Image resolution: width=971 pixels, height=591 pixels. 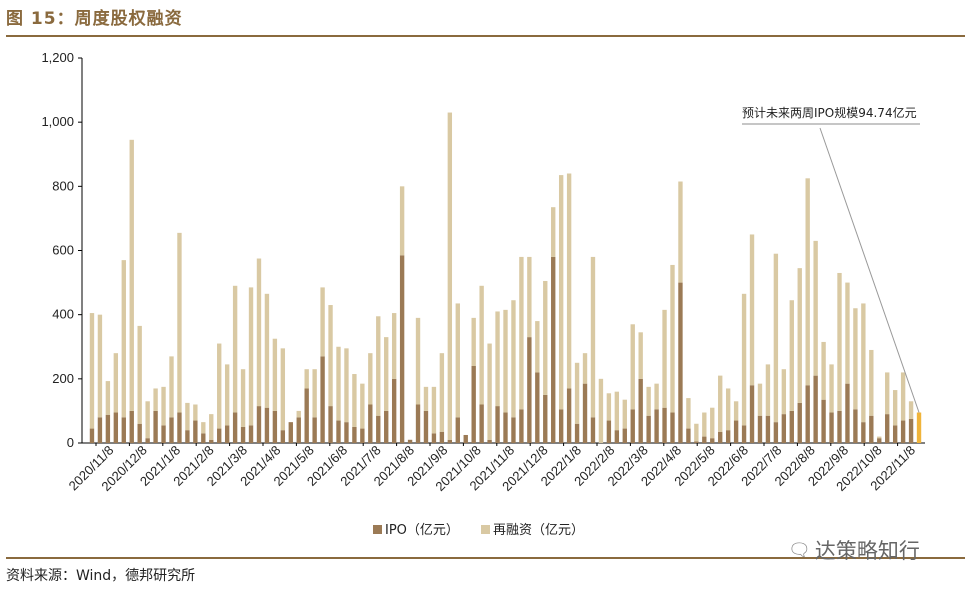 I want to click on y-tick-label: 1,000, so click(x=57, y=121).